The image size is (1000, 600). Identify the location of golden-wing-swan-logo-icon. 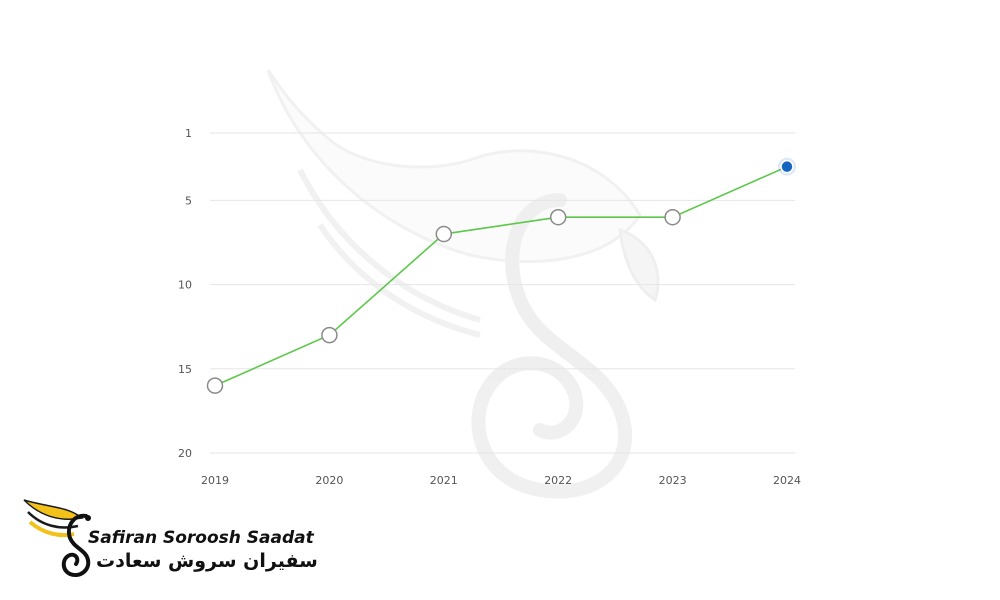
(57, 538).